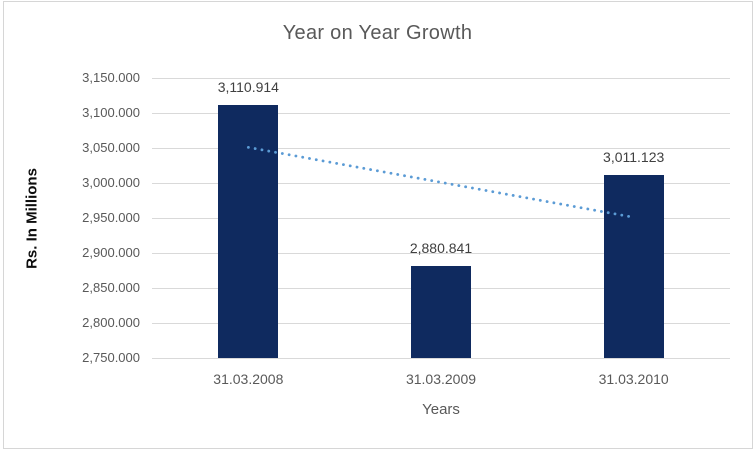  Describe the element at coordinates (111, 252) in the screenshot. I see `y-tick-label: 2,900.000` at that location.